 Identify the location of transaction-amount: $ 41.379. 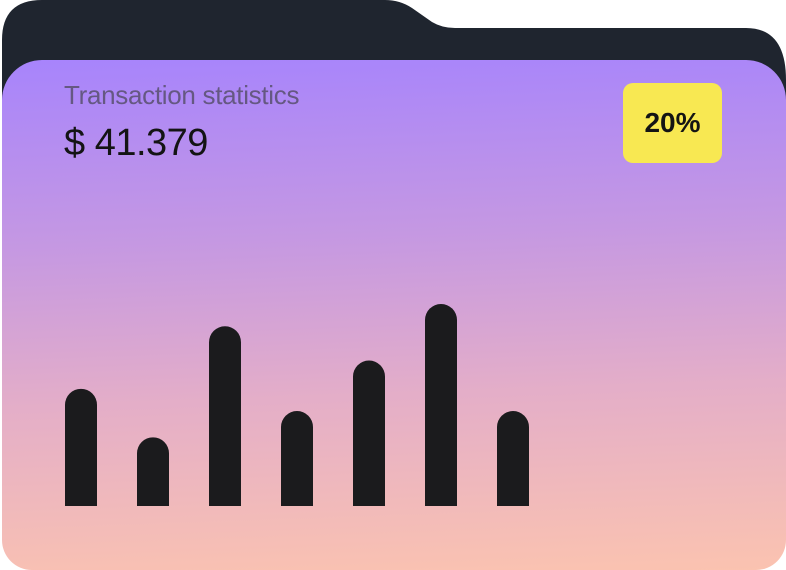
(136, 143).